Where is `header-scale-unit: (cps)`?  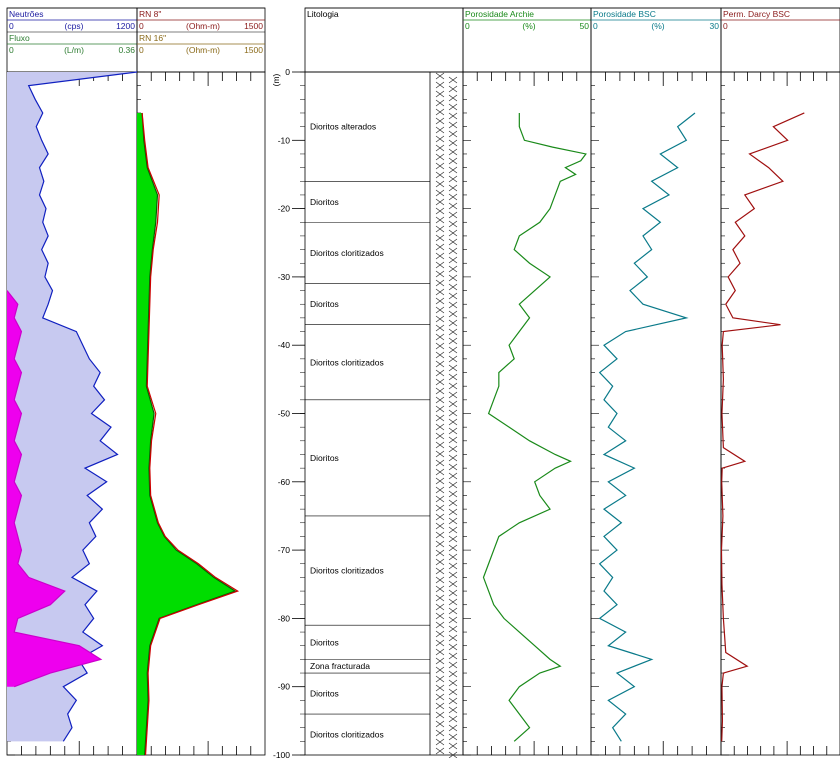 header-scale-unit: (cps) is located at coordinates (74, 26).